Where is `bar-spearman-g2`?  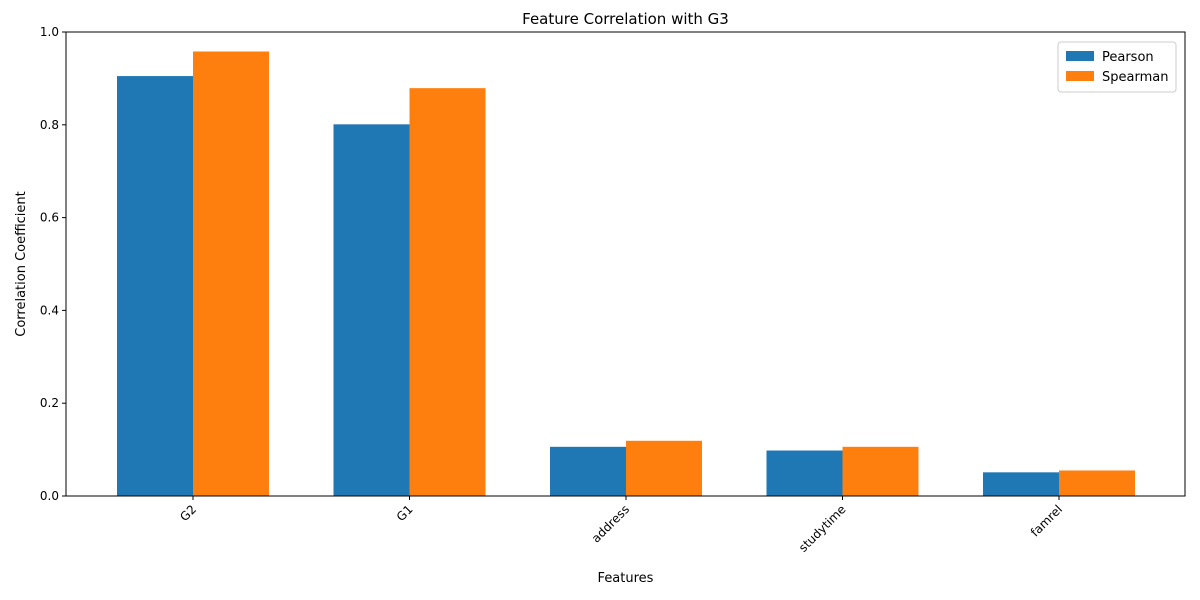 bar-spearman-g2 is located at coordinates (231, 273).